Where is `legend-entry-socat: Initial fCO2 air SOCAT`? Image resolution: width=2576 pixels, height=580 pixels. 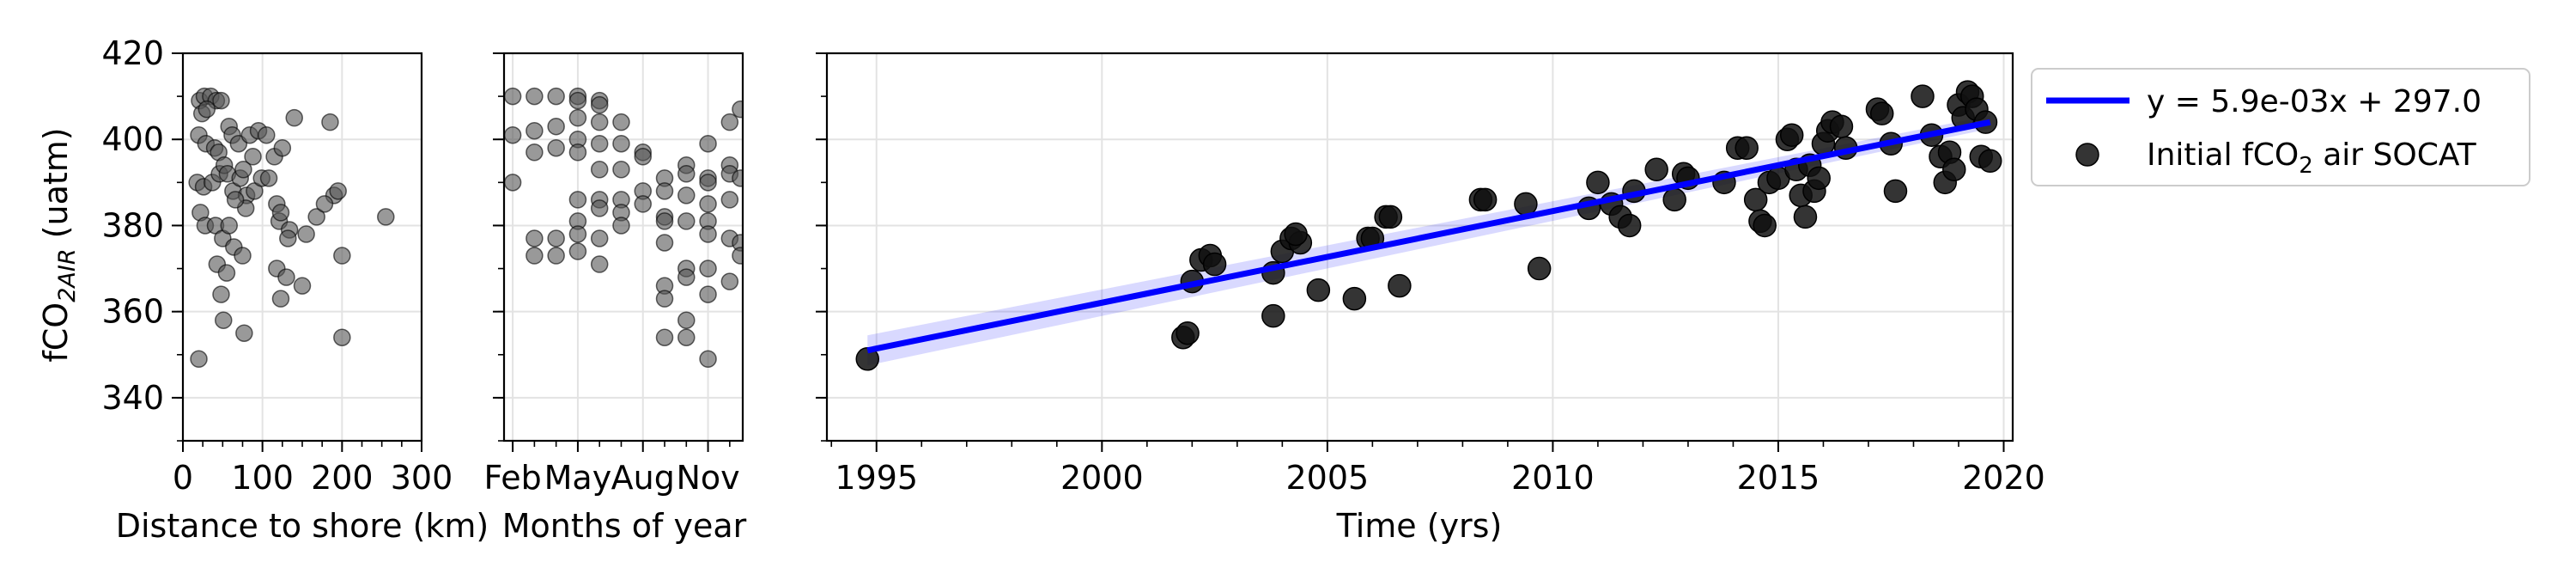 legend-entry-socat: Initial fCO2 air SOCAT is located at coordinates (2312, 158).